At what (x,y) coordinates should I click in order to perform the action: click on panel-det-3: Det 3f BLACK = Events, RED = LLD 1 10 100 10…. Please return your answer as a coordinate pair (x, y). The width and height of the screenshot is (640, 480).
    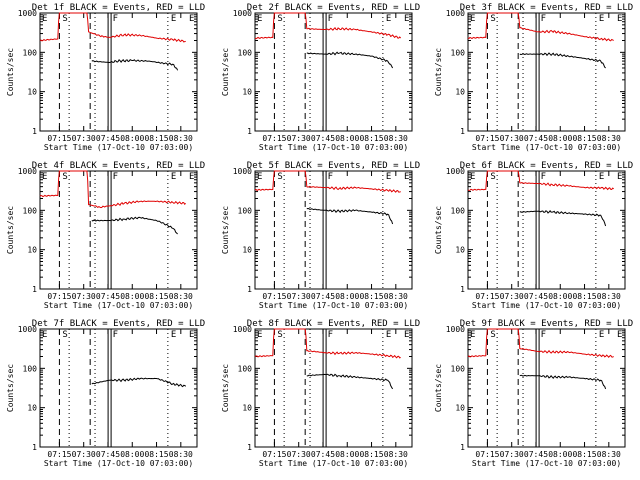
    Looking at the image, I should click on (533, 77).